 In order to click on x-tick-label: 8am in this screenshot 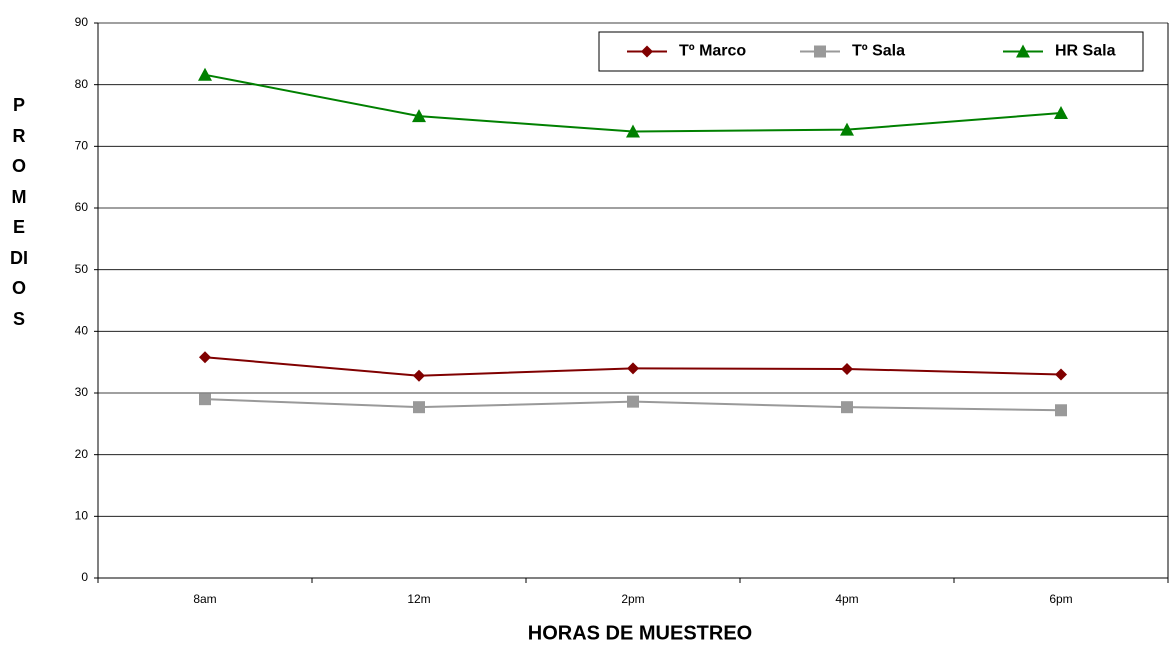, I will do `click(204, 599)`.